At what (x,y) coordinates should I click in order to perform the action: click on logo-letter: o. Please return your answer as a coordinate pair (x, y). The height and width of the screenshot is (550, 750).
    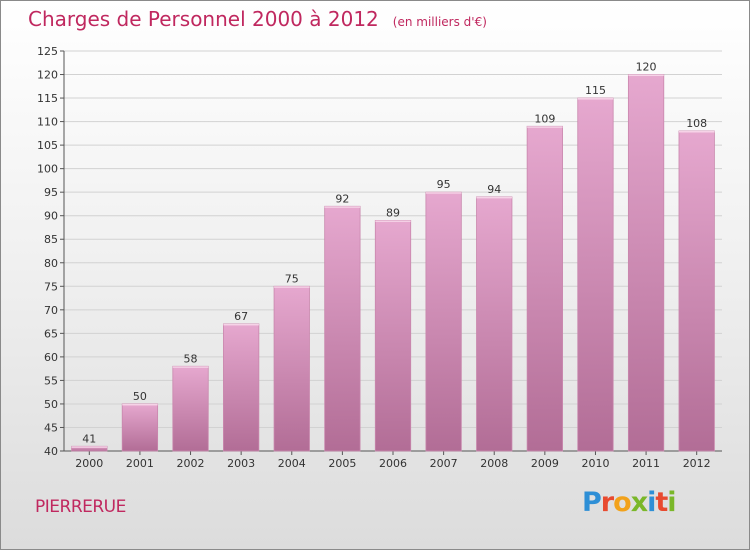
    Looking at the image, I should click on (622, 502).